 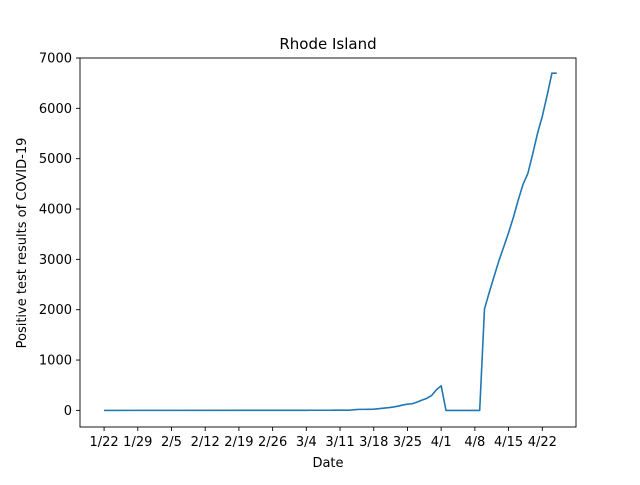 What do you see at coordinates (55, 361) in the screenshot?
I see `y-tick-label: 1000` at bounding box center [55, 361].